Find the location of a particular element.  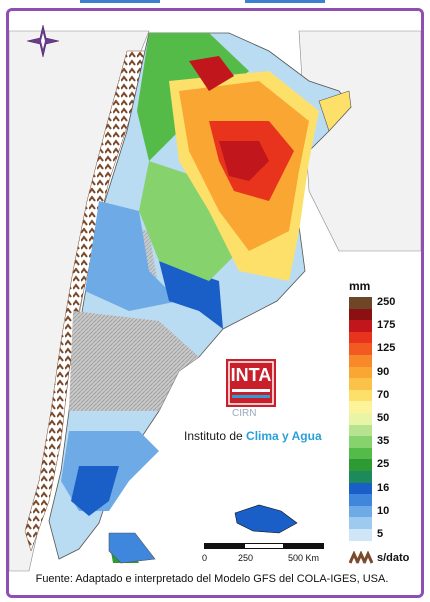

zone-misiones is located at coordinates (335, 111).